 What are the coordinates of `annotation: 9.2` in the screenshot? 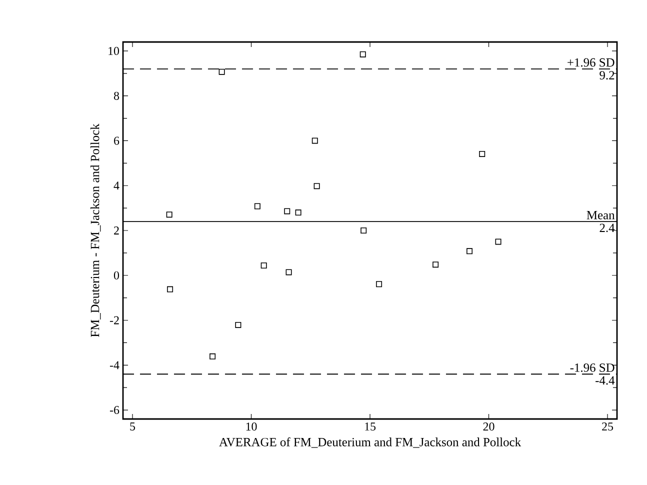 It's located at (607, 75).